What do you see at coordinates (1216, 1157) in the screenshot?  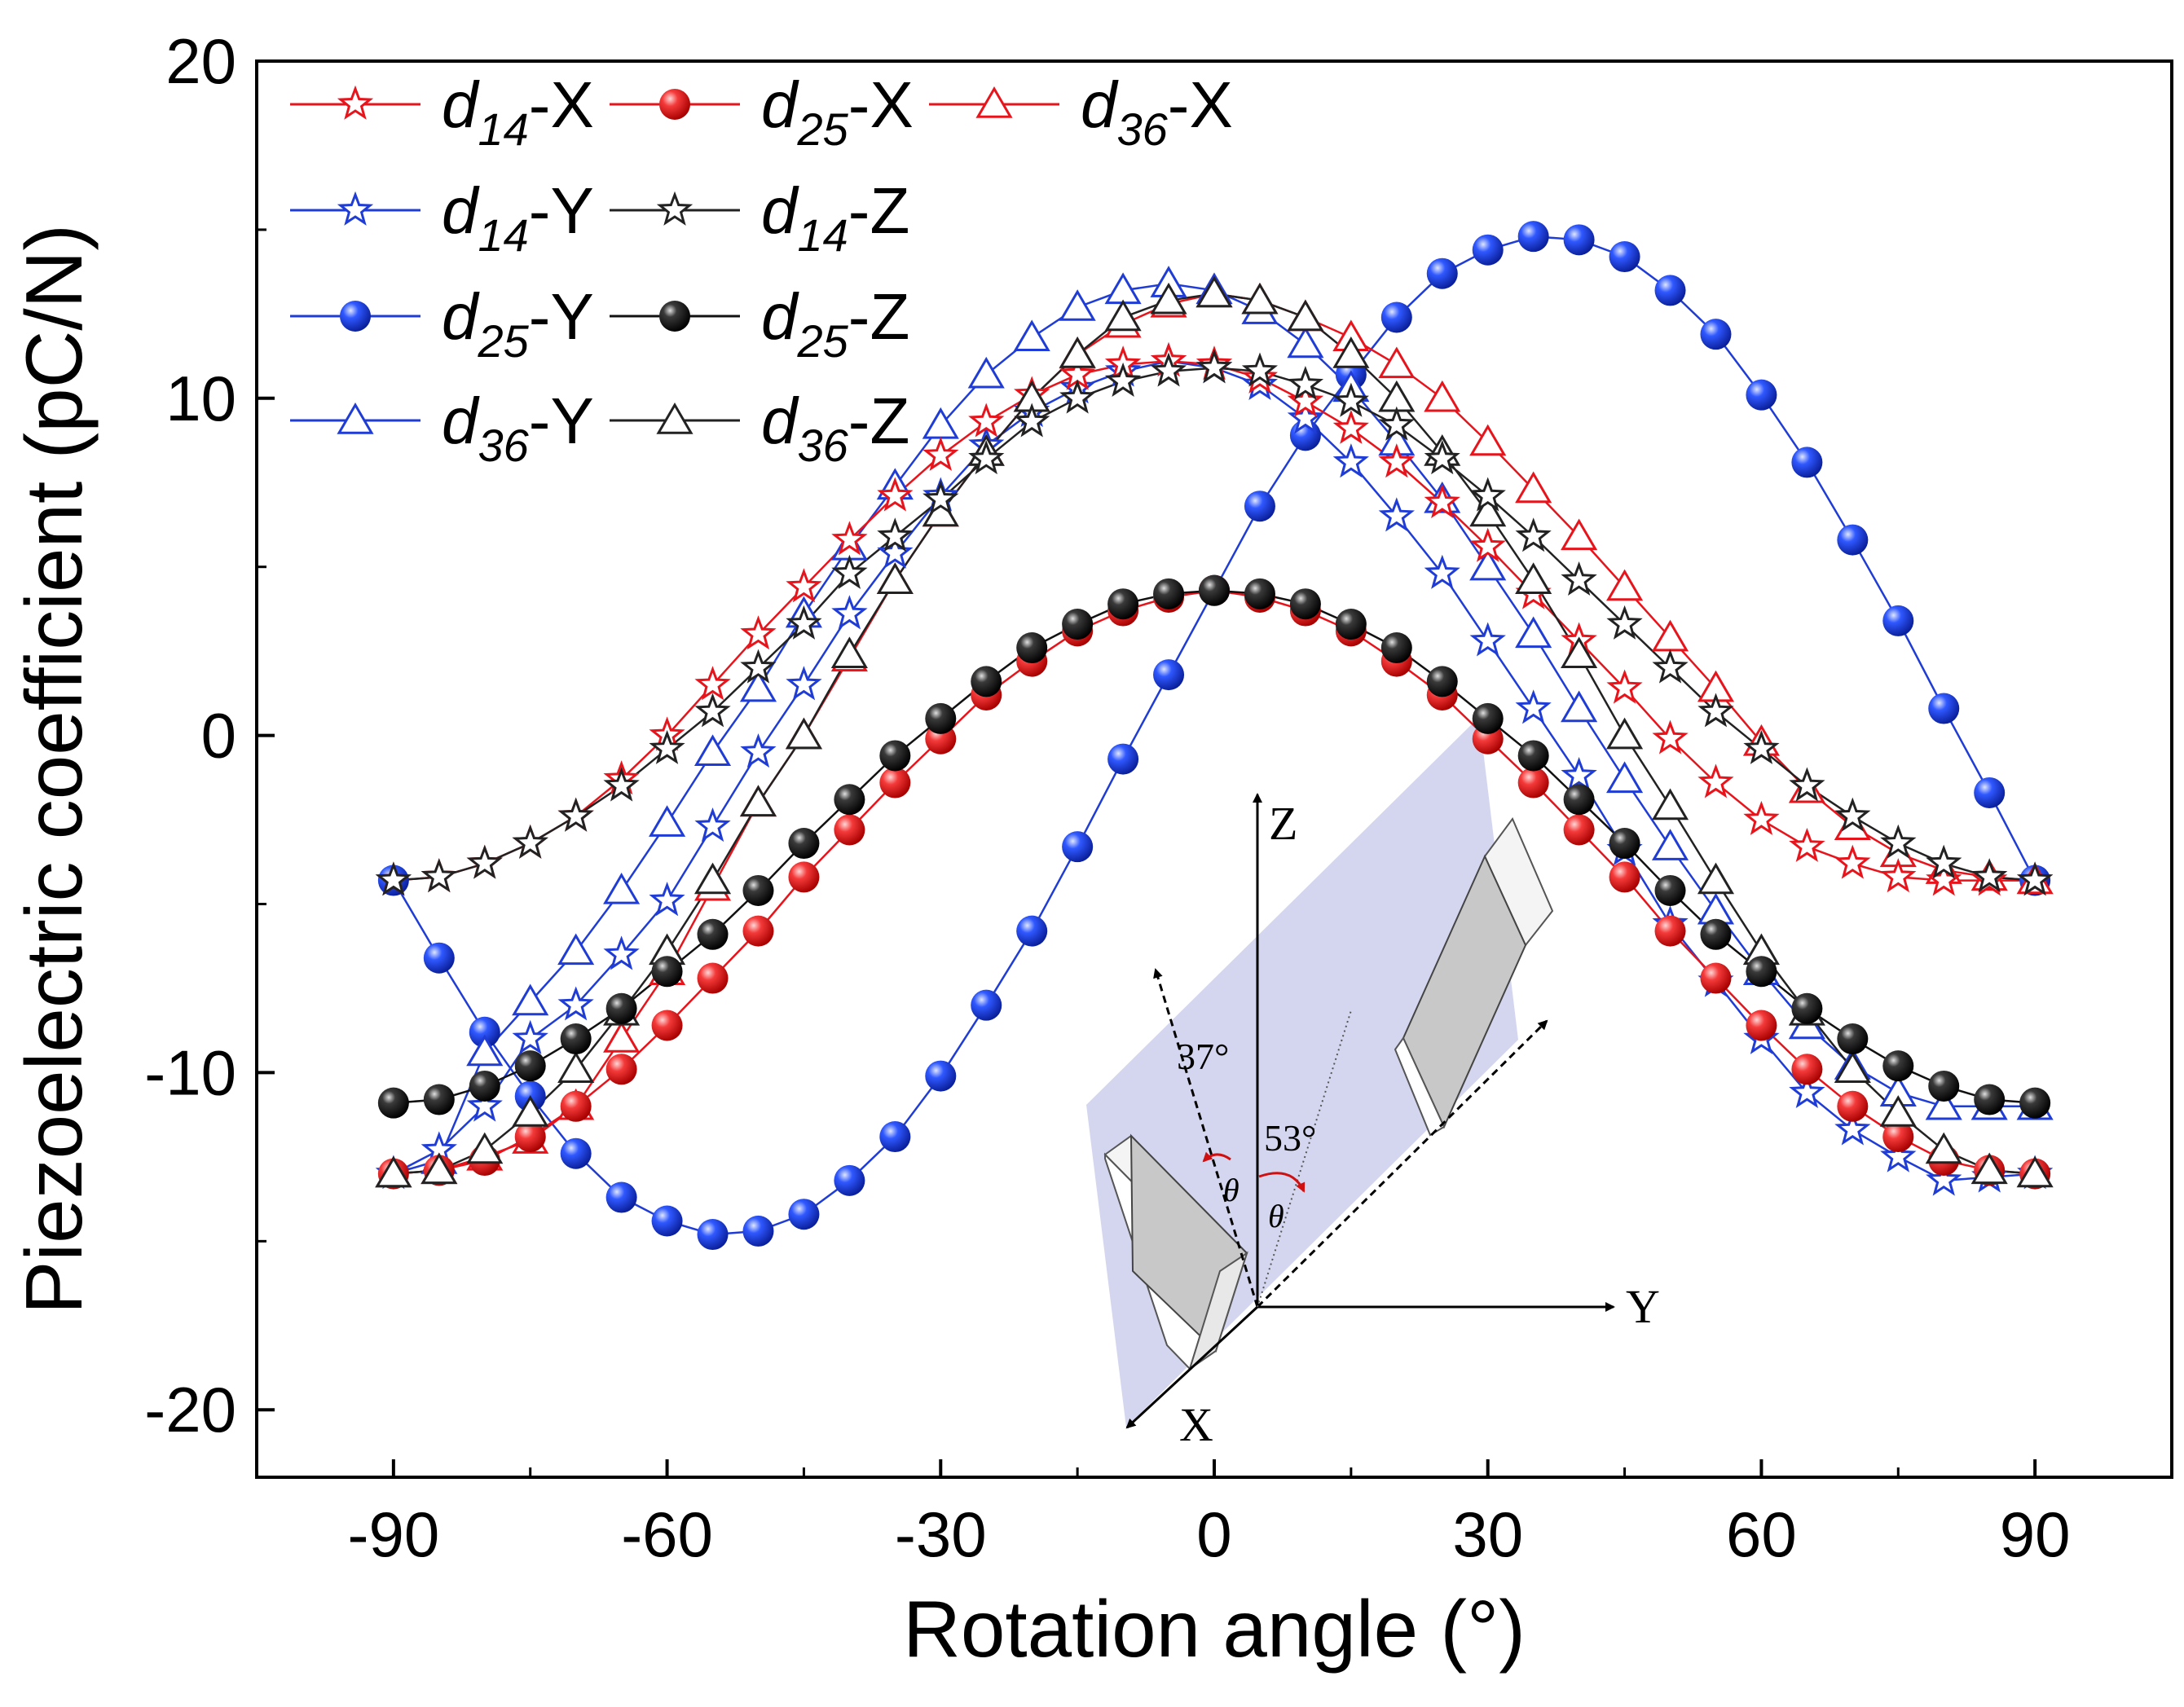 I see `theta-arc-left` at bounding box center [1216, 1157].